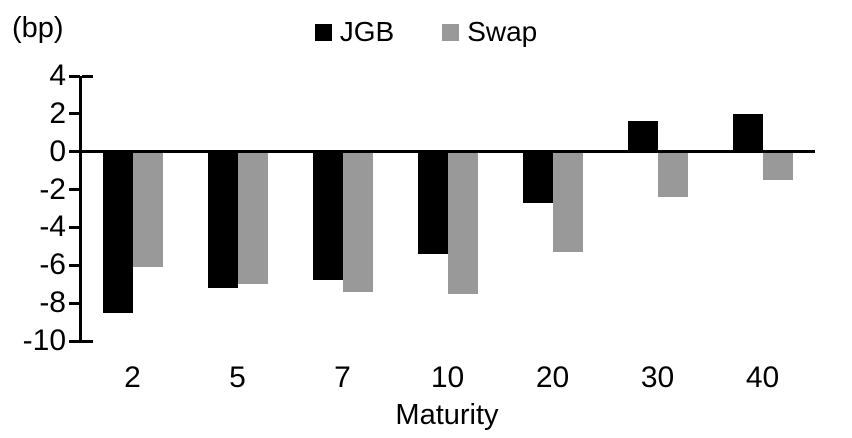  What do you see at coordinates (52, 265) in the screenshot?
I see `y-axis-tick-label: -6` at bounding box center [52, 265].